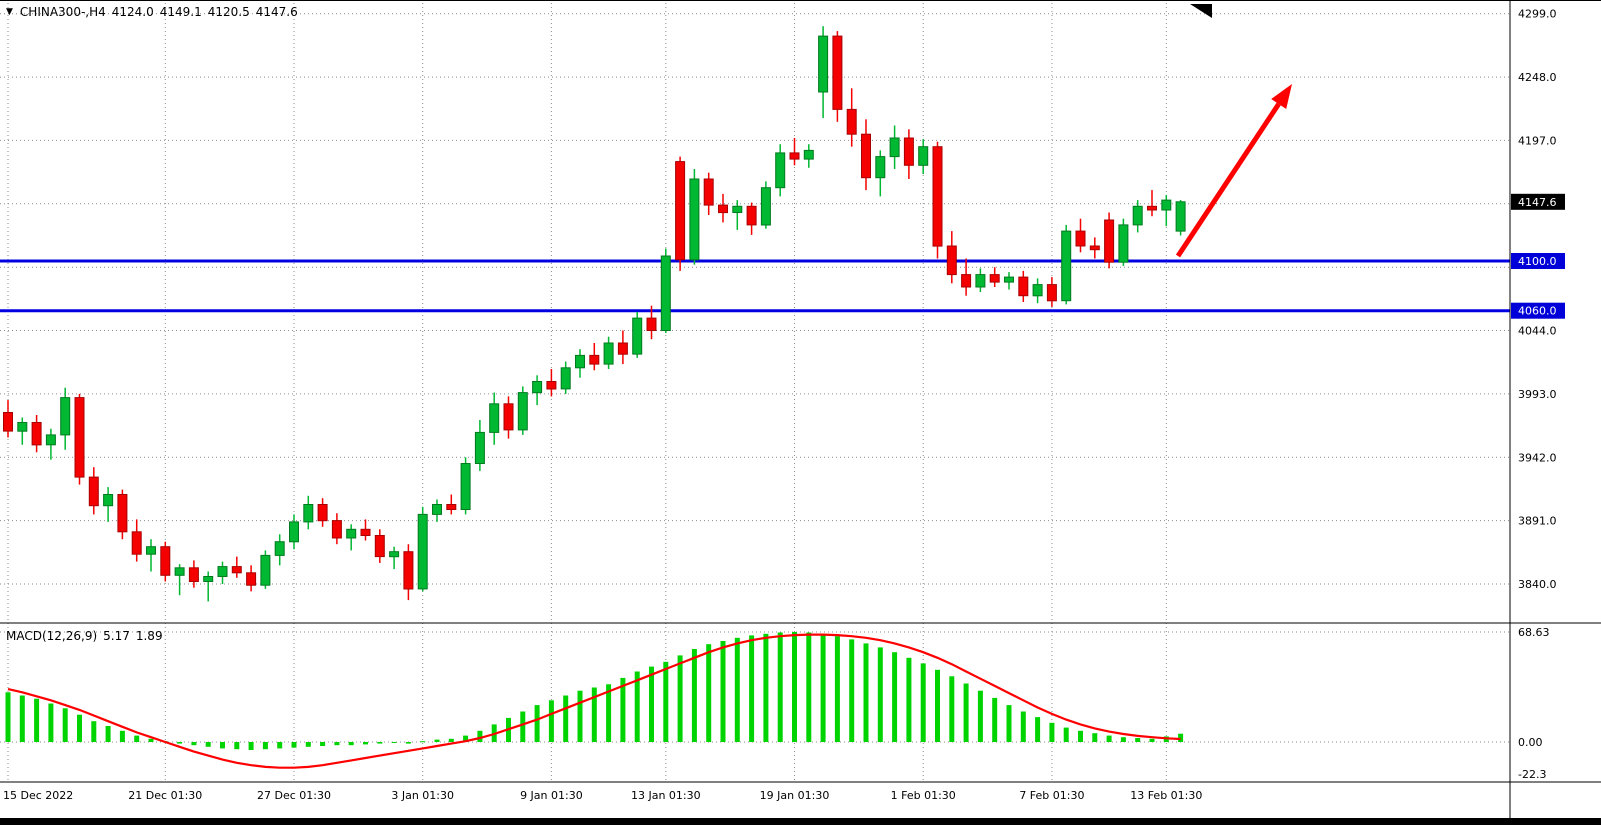 Image resolution: width=1601 pixels, height=825 pixels. What do you see at coordinates (594, 691) in the screenshot?
I see `macd-histogram` at bounding box center [594, 691].